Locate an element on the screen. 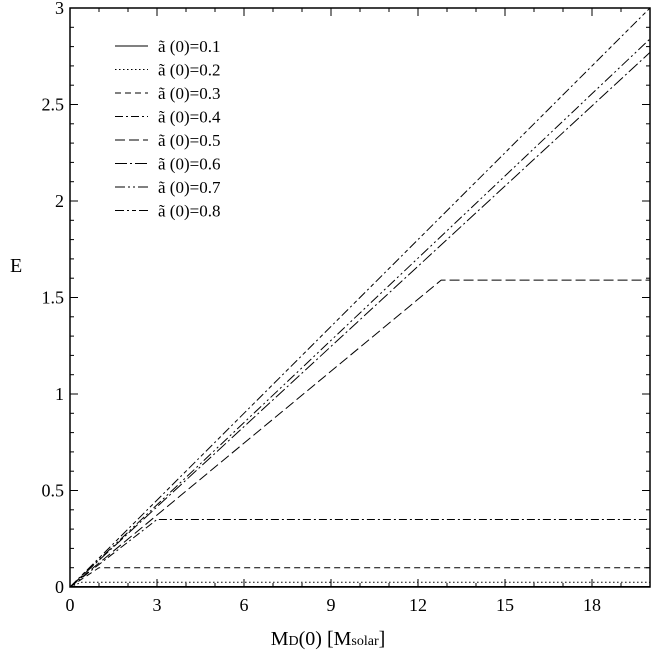  legend-label-2: ã (0)=0.2 is located at coordinates (189, 70).